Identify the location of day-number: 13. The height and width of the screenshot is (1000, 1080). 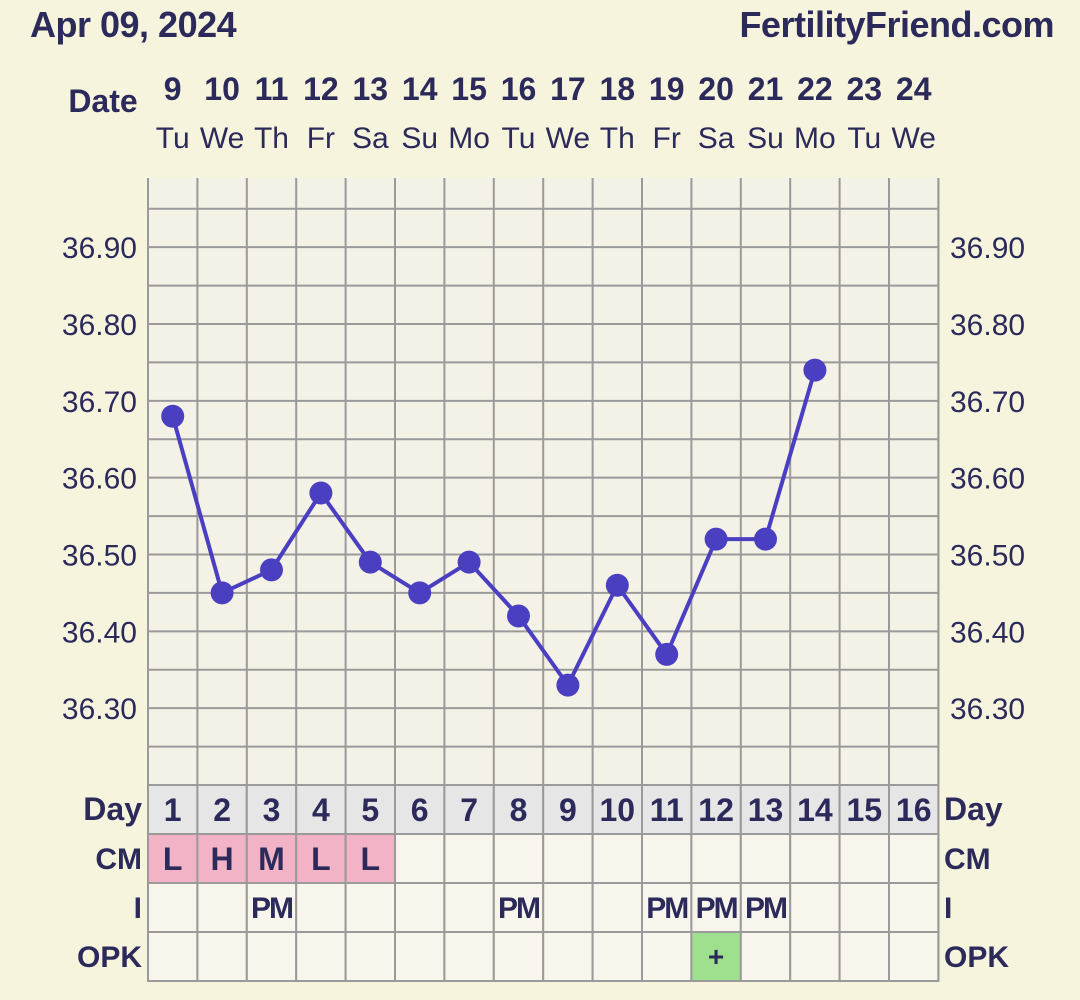
(766, 810).